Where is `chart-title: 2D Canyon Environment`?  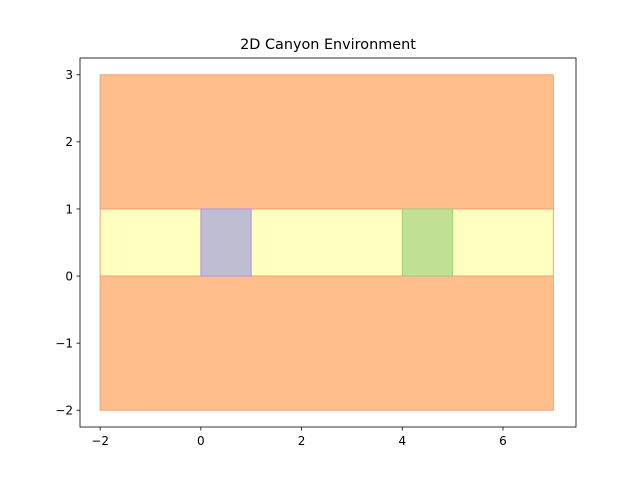
chart-title: 2D Canyon Environment is located at coordinates (328, 45).